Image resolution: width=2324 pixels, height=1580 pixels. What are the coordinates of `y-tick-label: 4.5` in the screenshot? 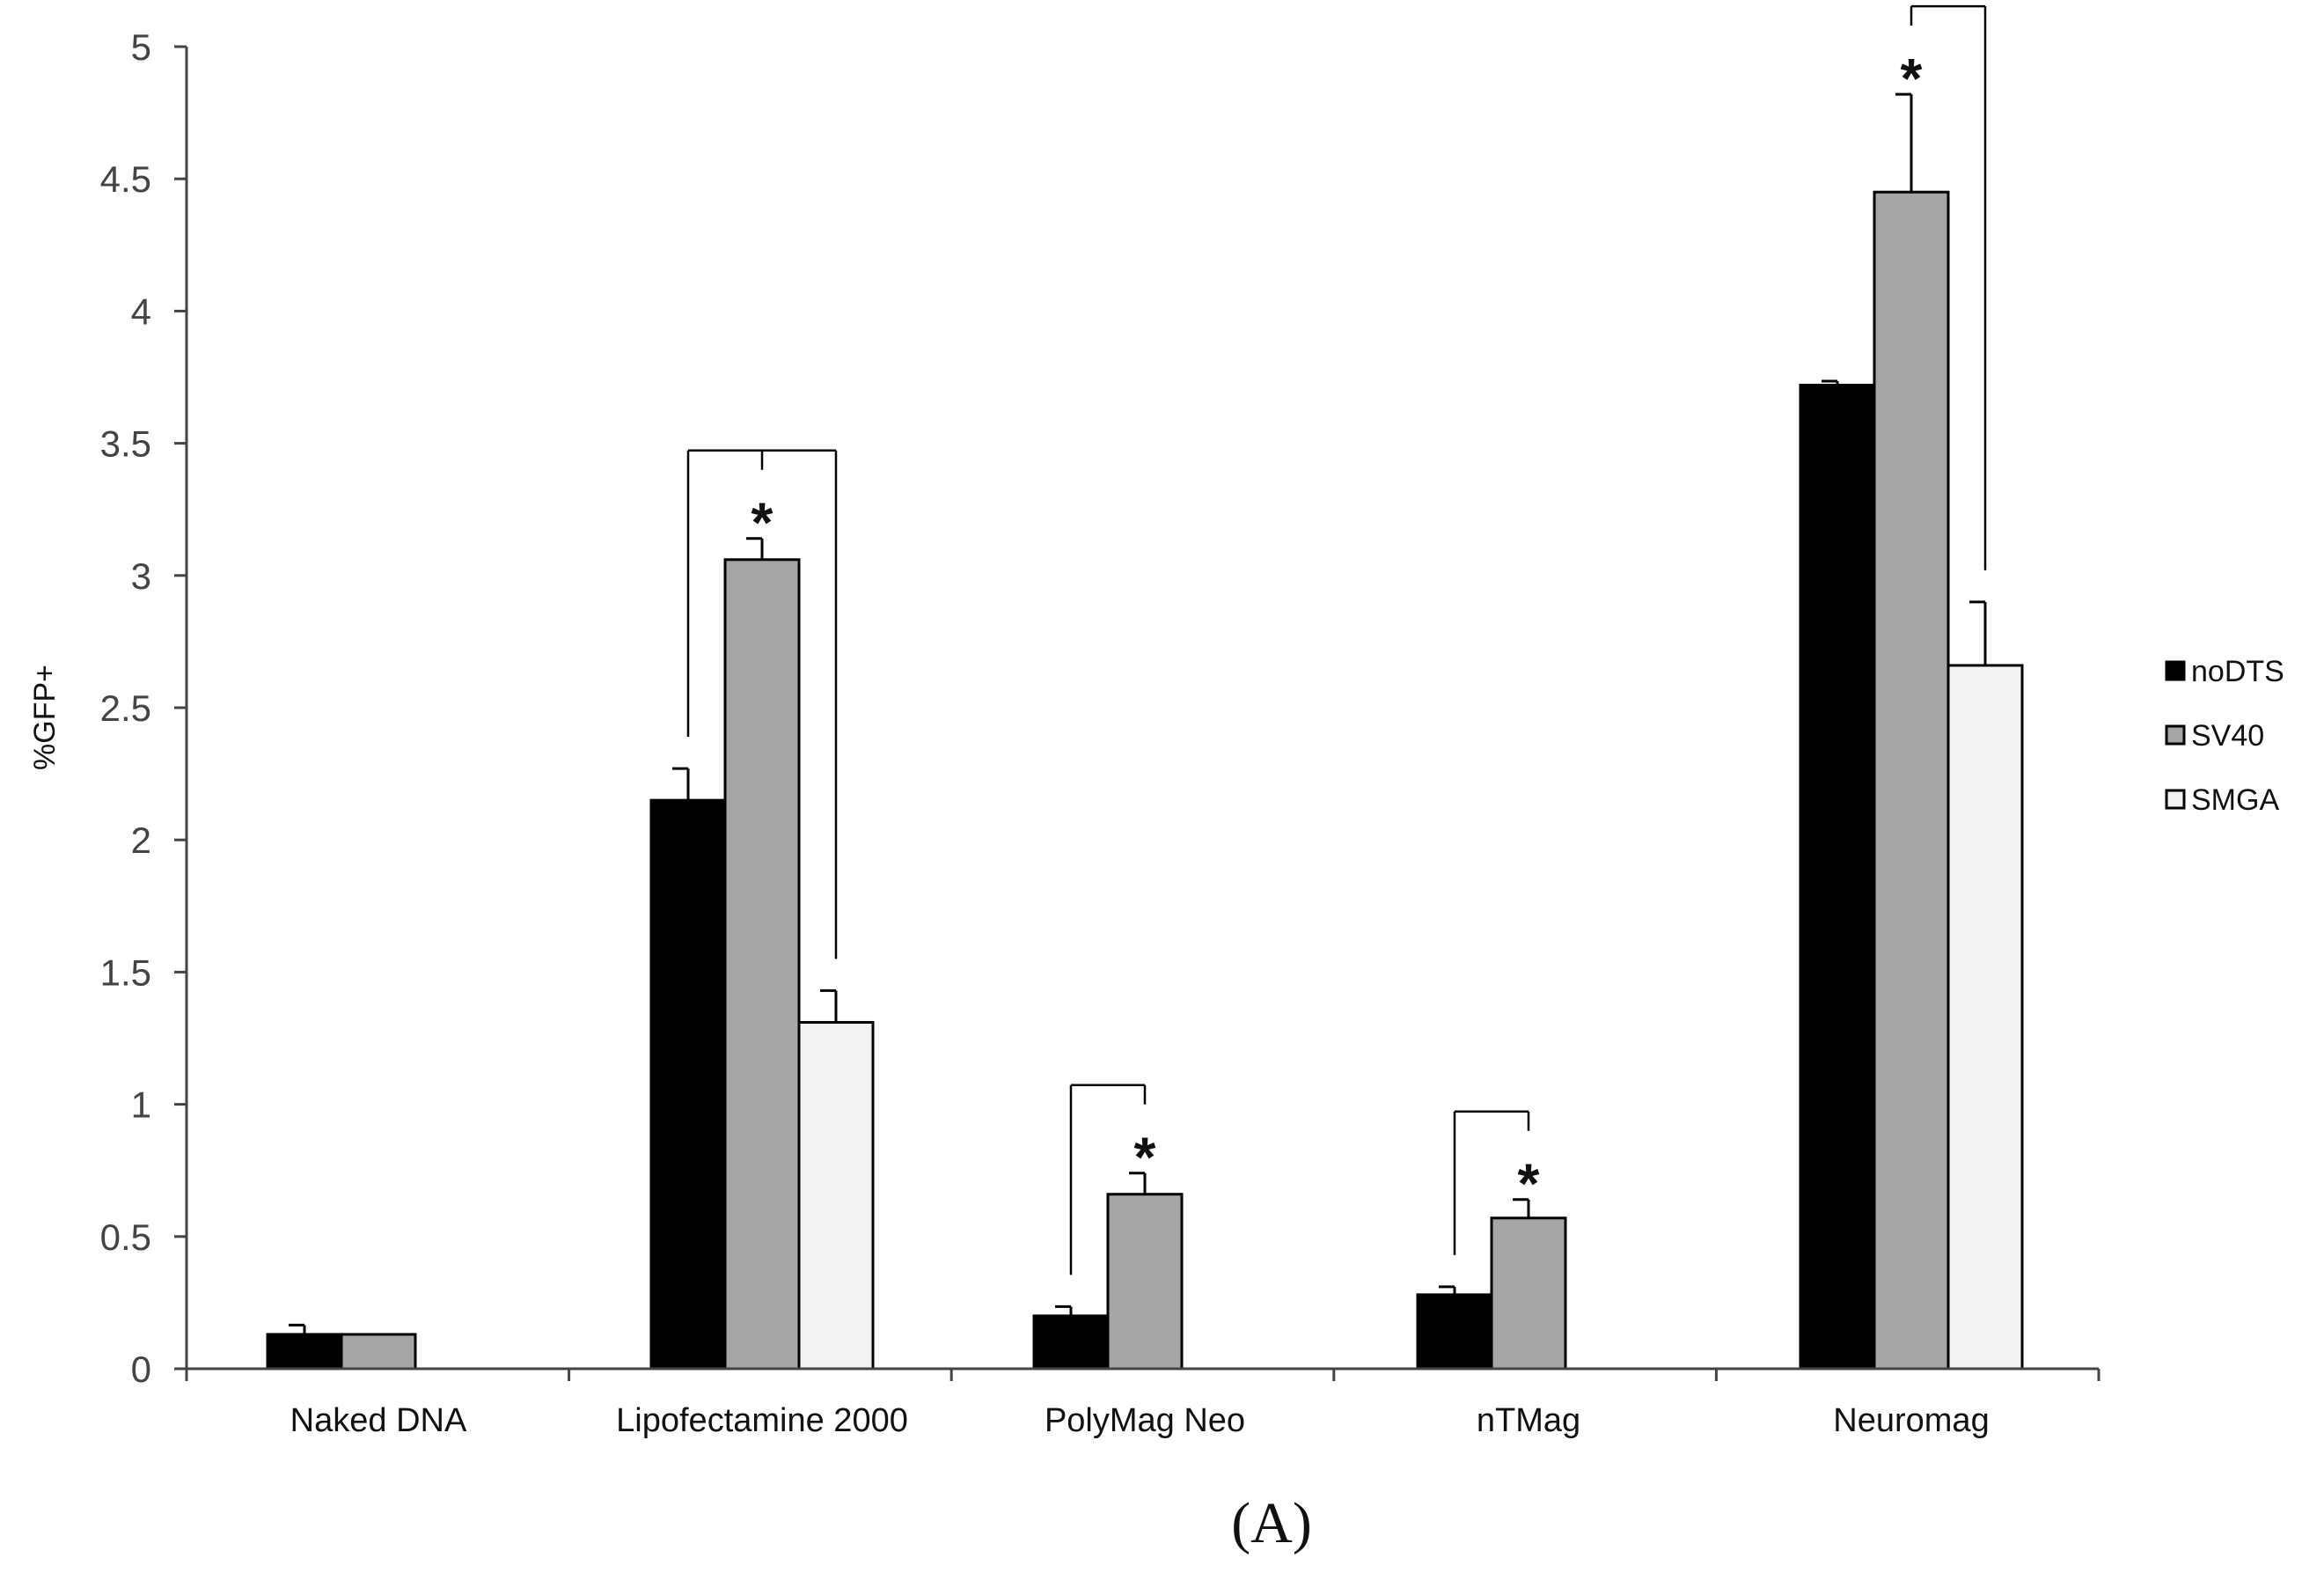 It's located at (125, 179).